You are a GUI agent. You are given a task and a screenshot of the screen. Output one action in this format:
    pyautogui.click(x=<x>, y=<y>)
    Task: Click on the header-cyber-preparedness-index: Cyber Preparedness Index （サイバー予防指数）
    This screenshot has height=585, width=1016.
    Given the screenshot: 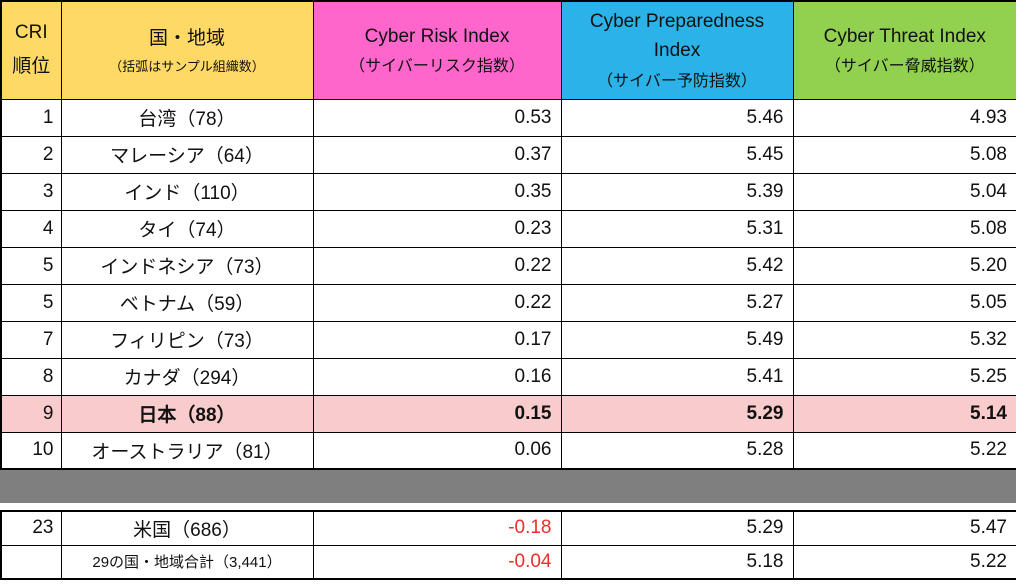 What is the action you would take?
    pyautogui.click(x=677, y=50)
    